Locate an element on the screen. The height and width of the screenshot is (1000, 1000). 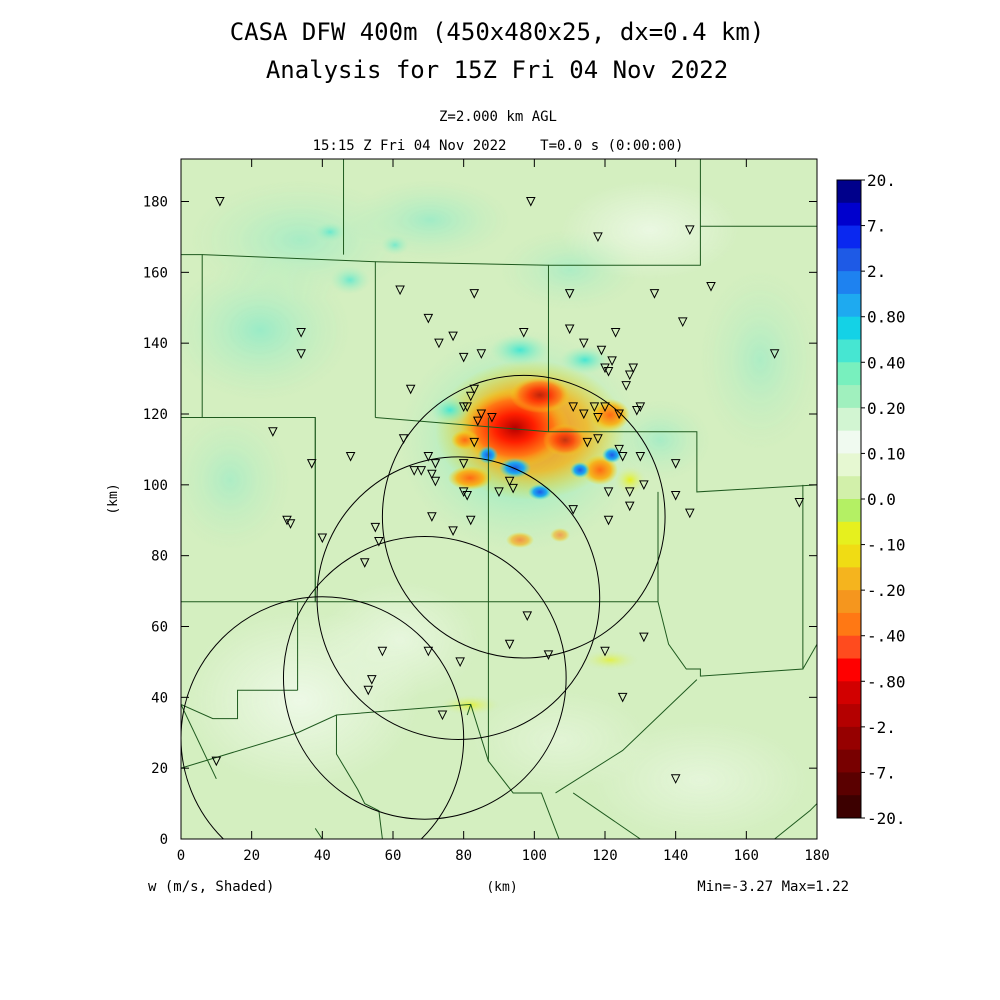
radar-range-ring is located at coordinates (523, 516).